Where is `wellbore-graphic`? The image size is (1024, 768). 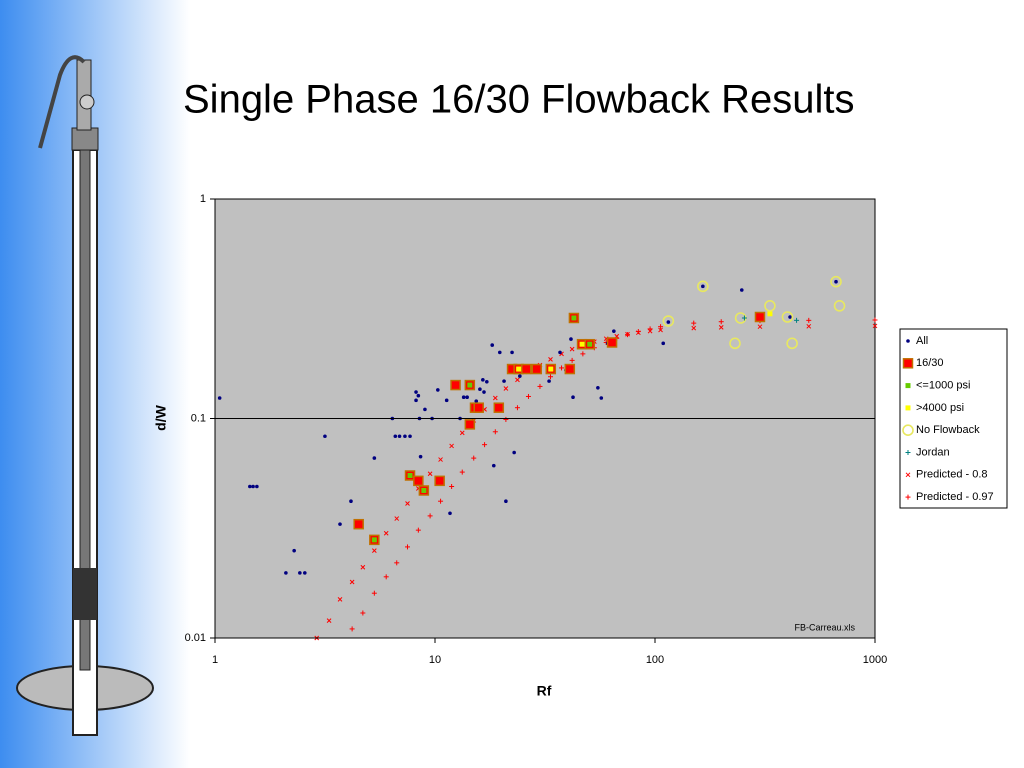
wellbore-graphic is located at coordinates (85, 395).